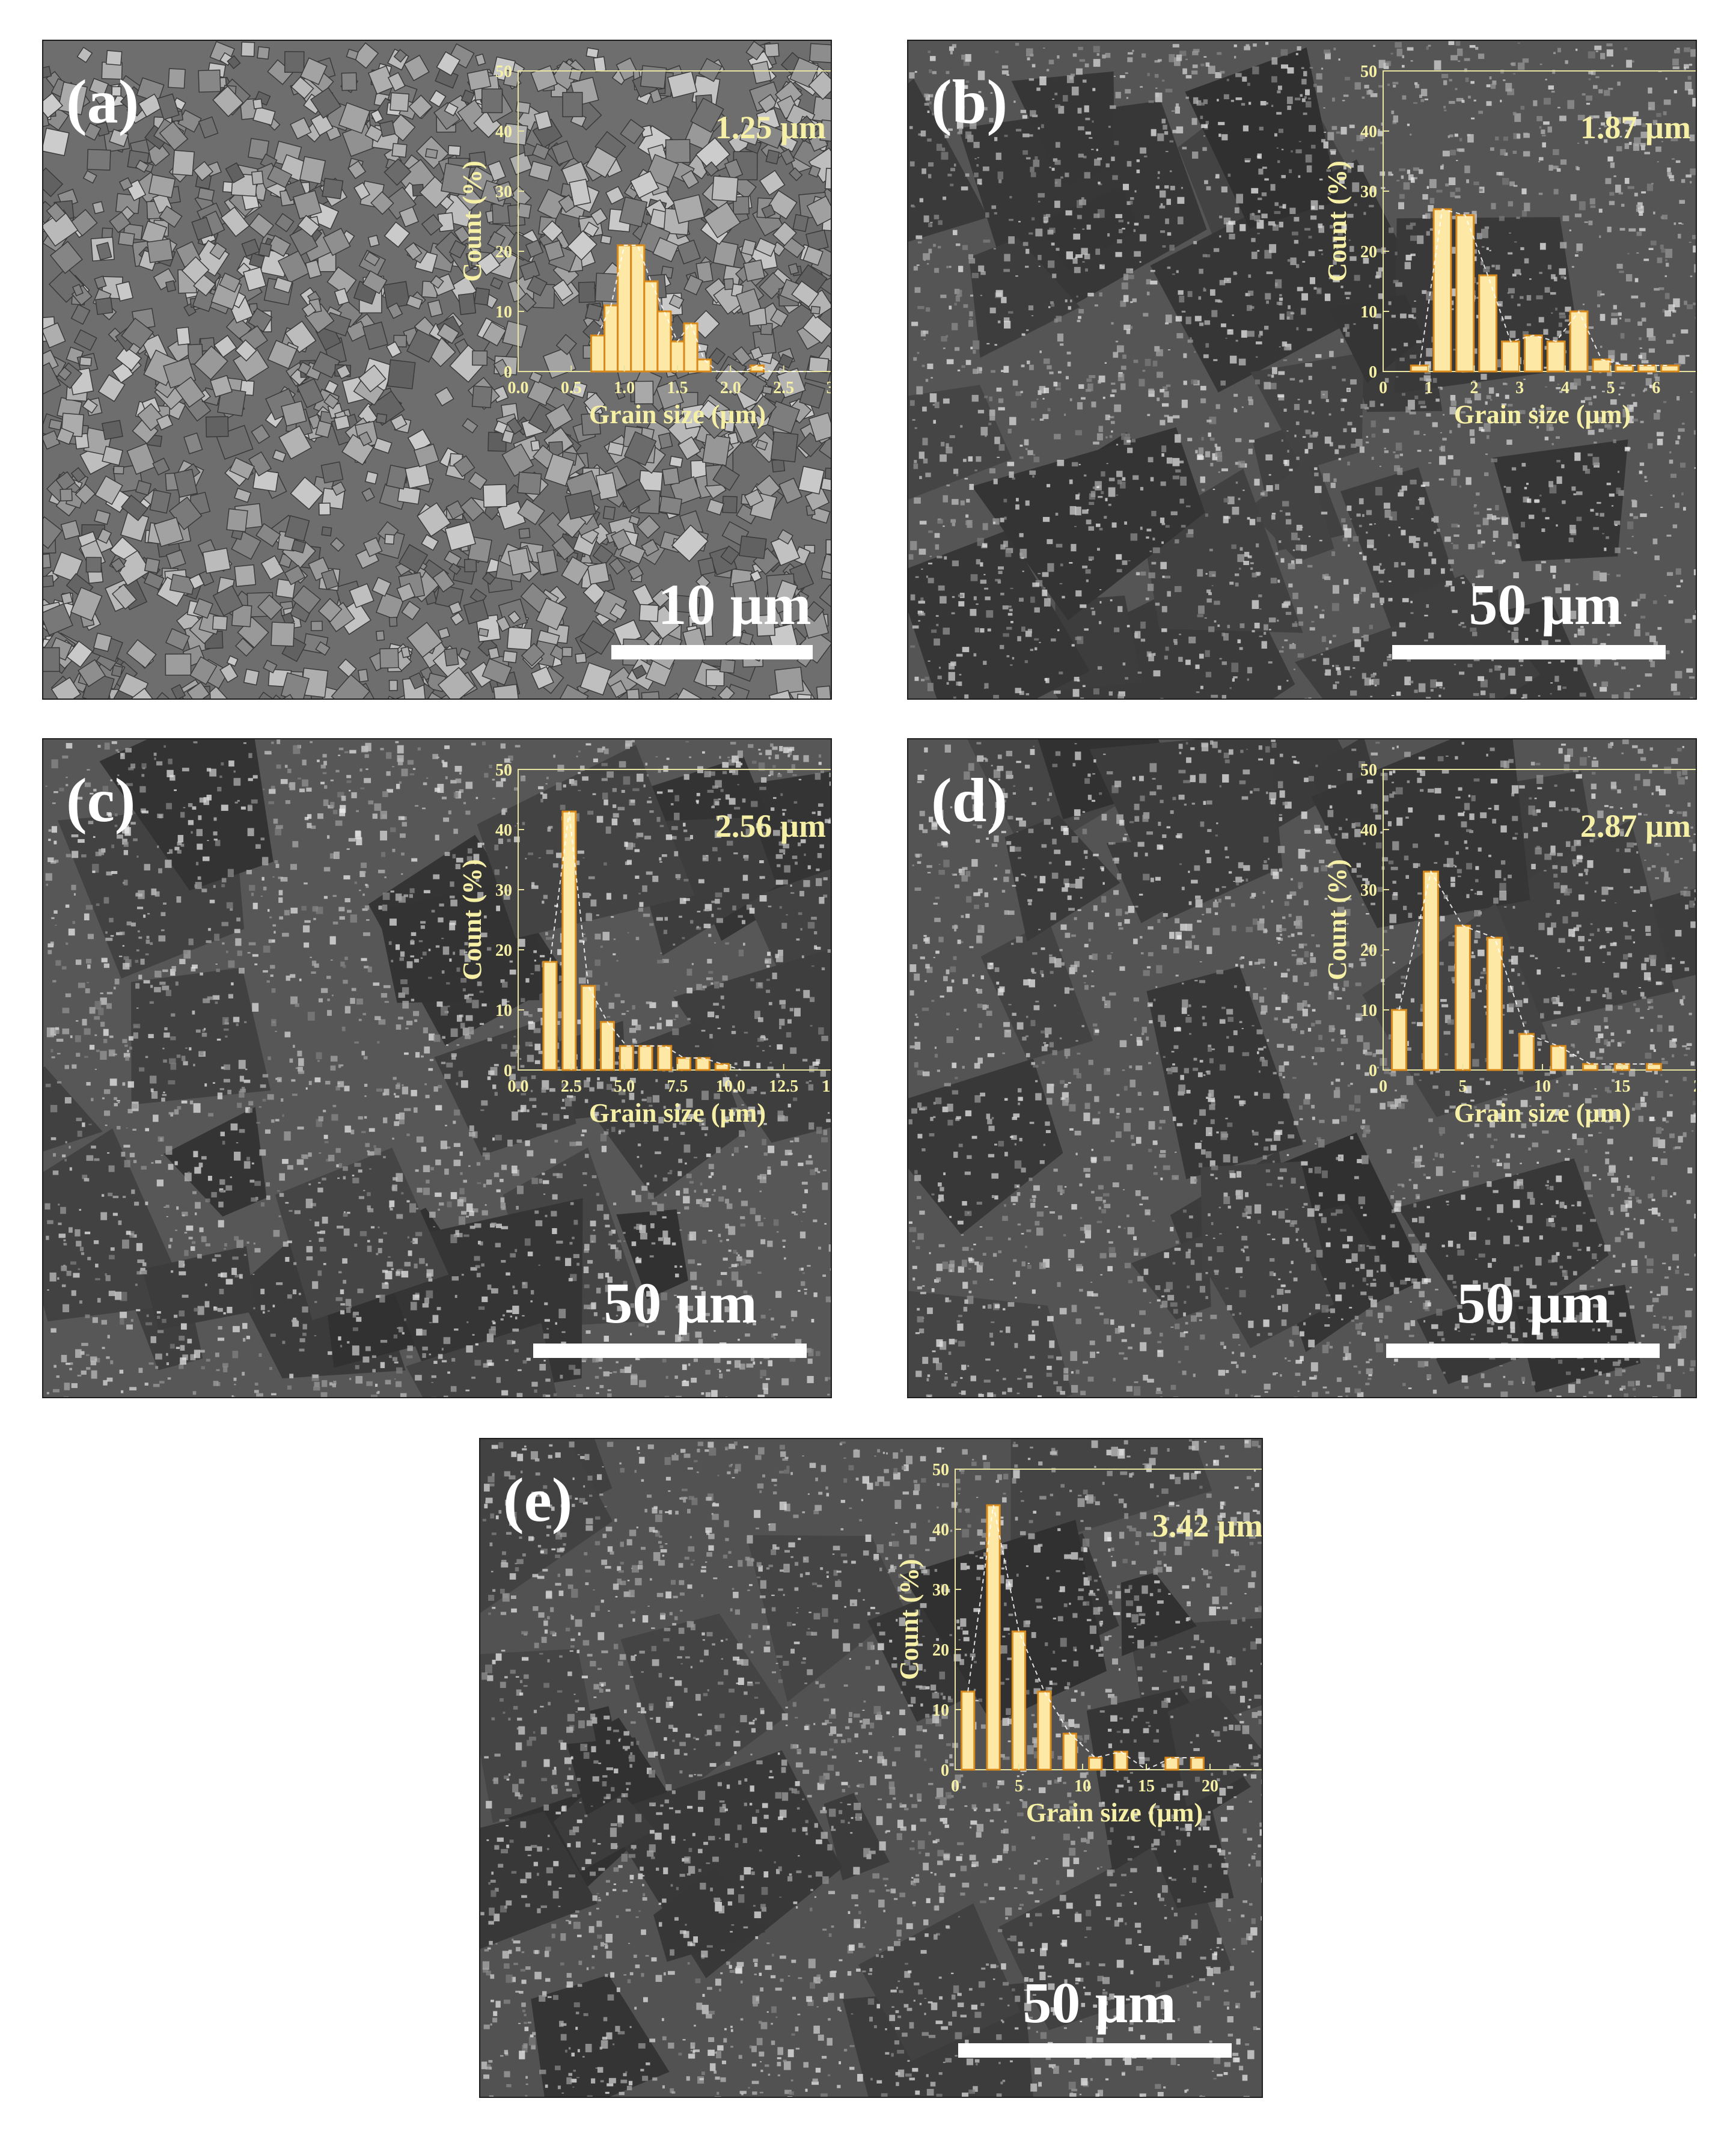 The height and width of the screenshot is (2131, 1736). I want to click on panel-label-c: (c), so click(101, 800).